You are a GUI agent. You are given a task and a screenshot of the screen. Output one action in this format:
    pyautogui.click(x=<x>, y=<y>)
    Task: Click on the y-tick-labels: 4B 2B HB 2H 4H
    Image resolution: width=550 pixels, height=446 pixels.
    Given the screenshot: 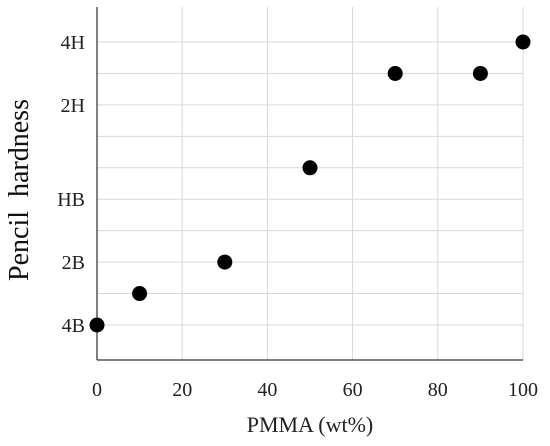 What is the action you would take?
    pyautogui.click(x=71, y=184)
    